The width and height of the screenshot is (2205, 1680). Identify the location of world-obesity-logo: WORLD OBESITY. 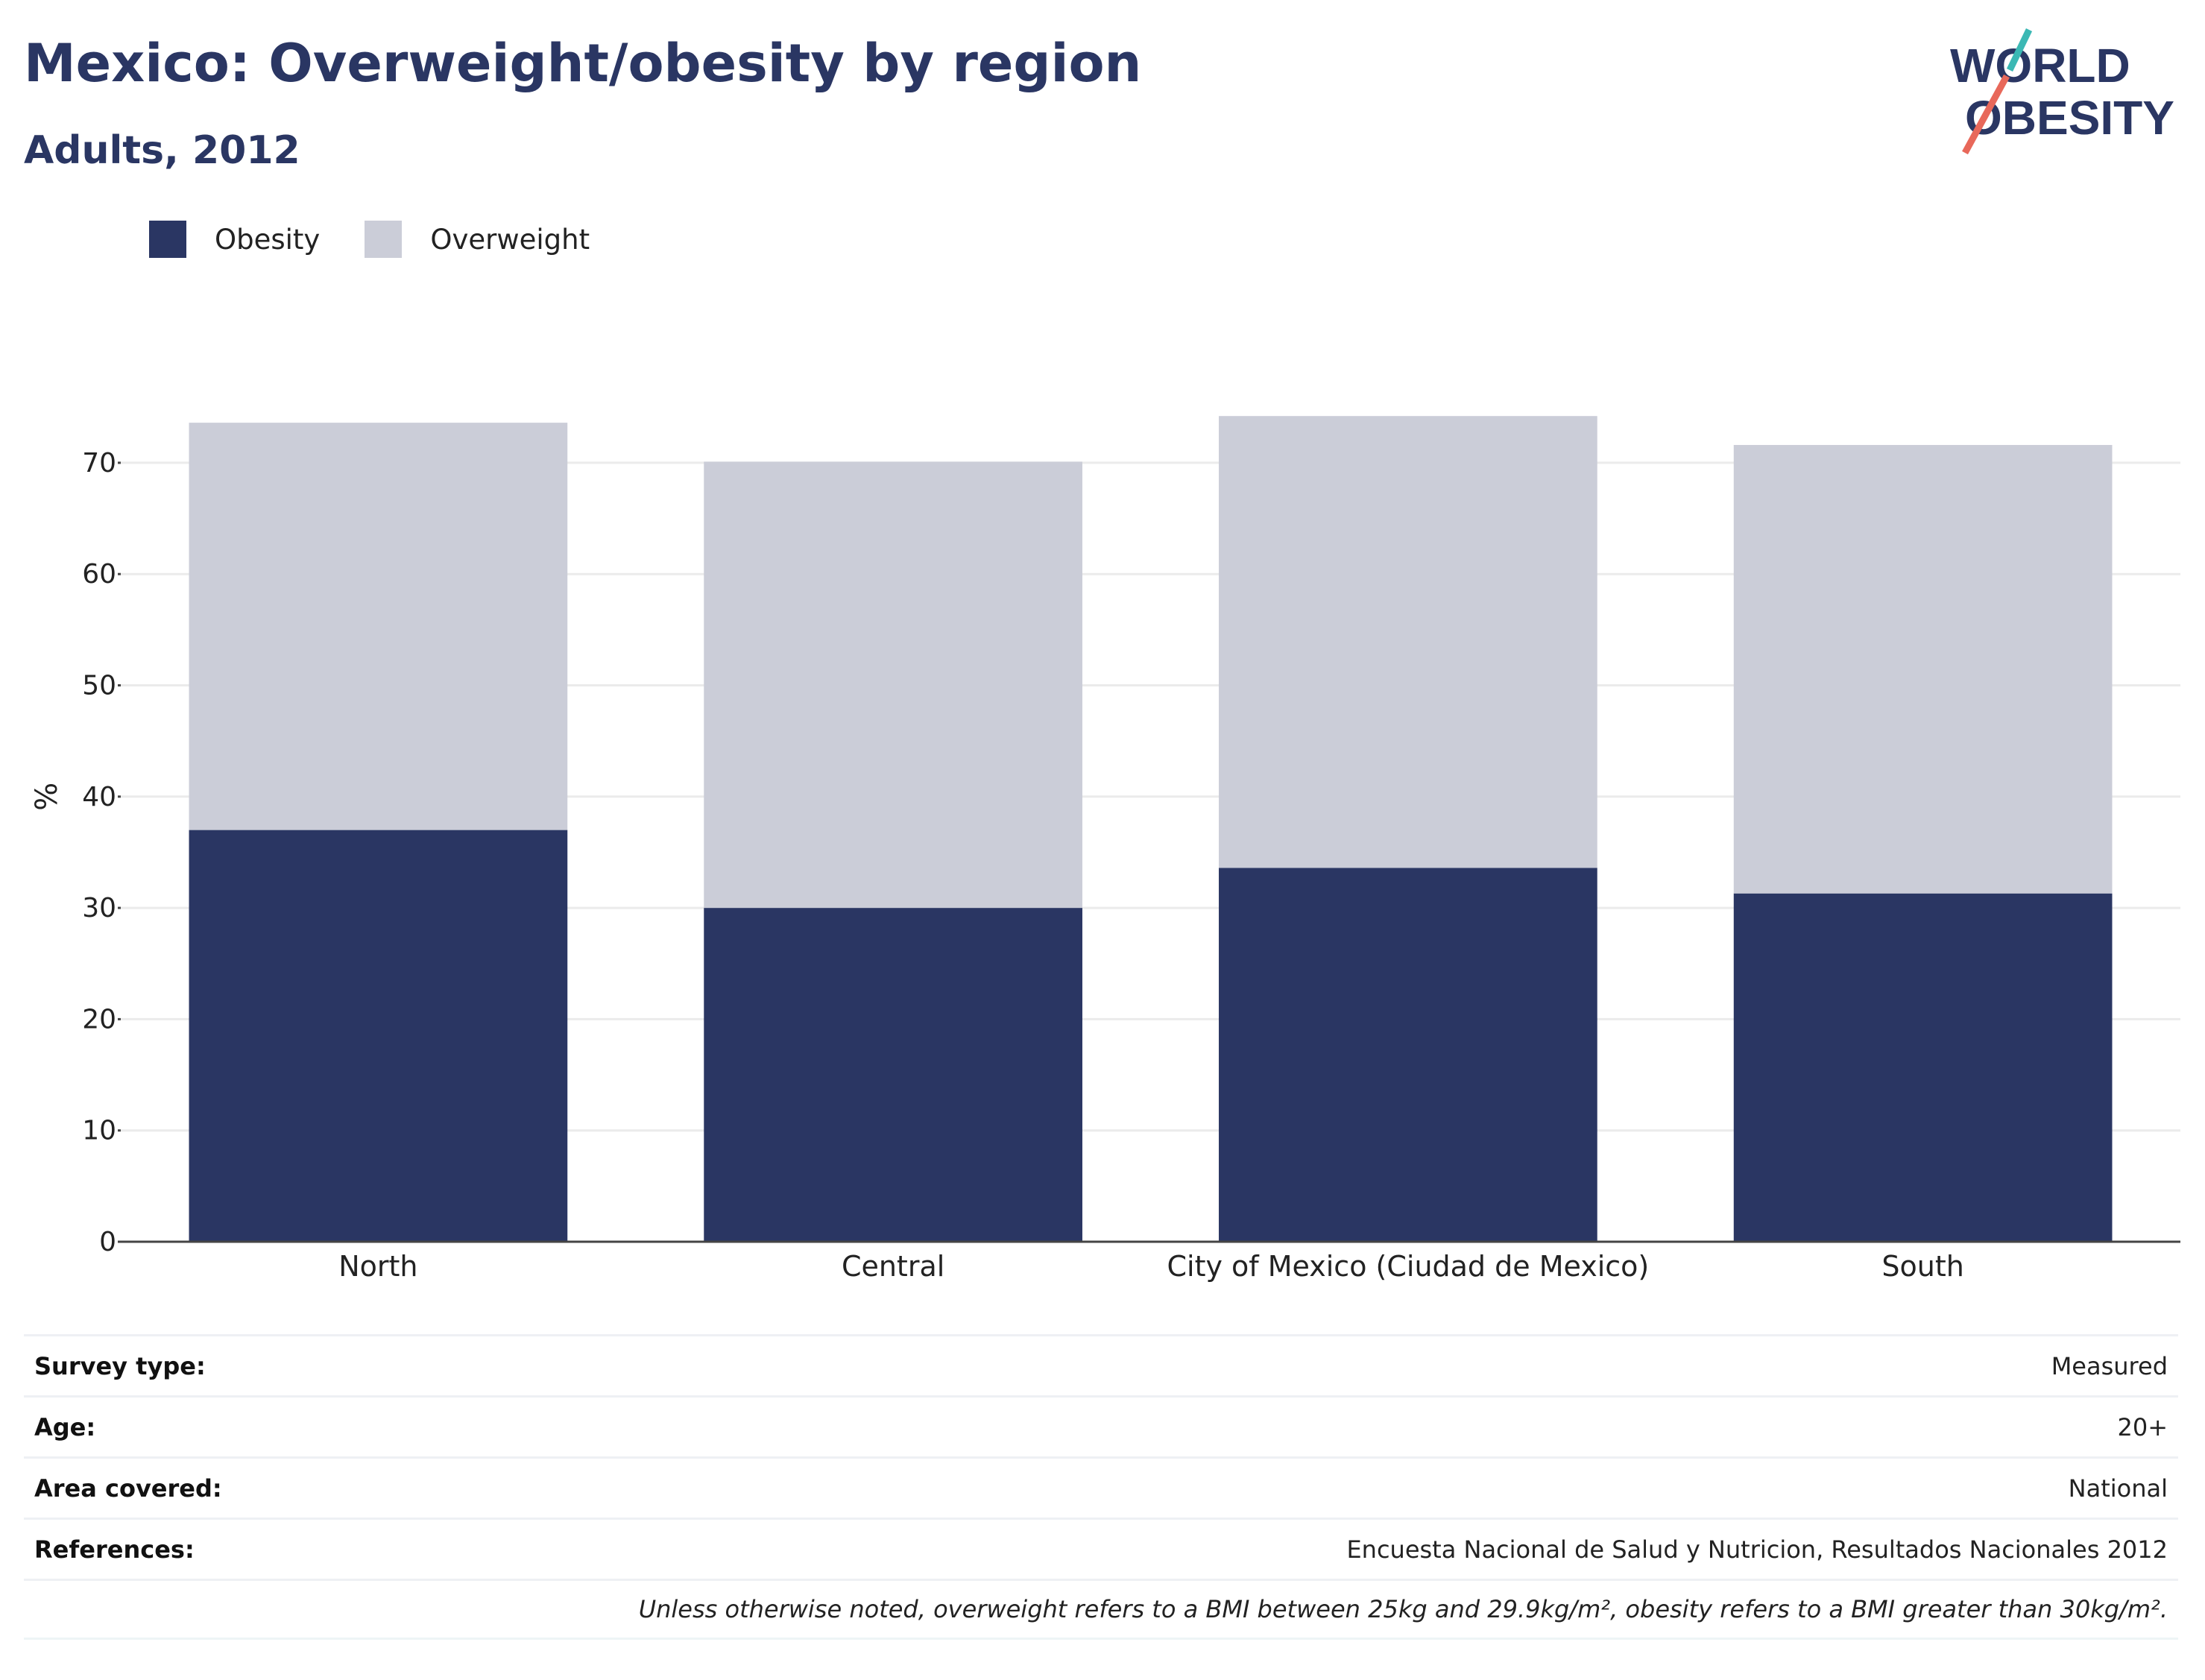
(2062, 91).